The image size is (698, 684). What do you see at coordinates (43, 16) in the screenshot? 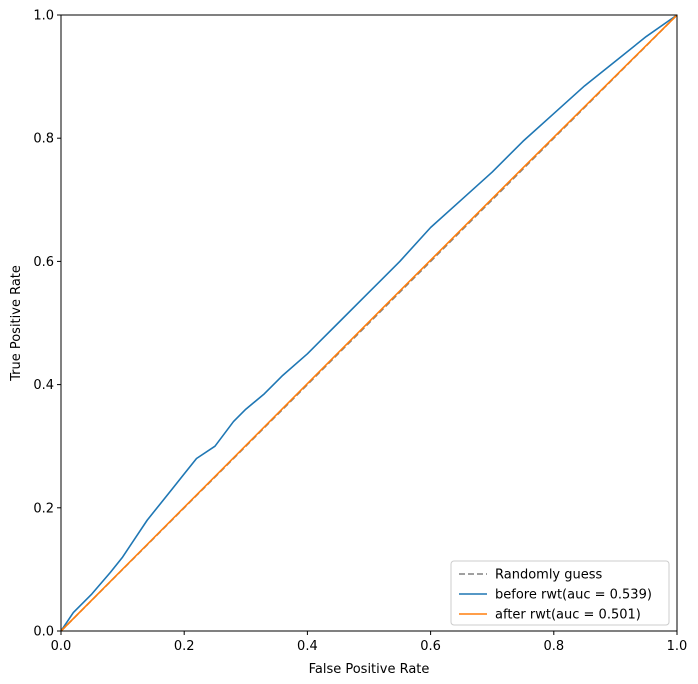
I see `y-tick-label: 1.0` at bounding box center [43, 16].